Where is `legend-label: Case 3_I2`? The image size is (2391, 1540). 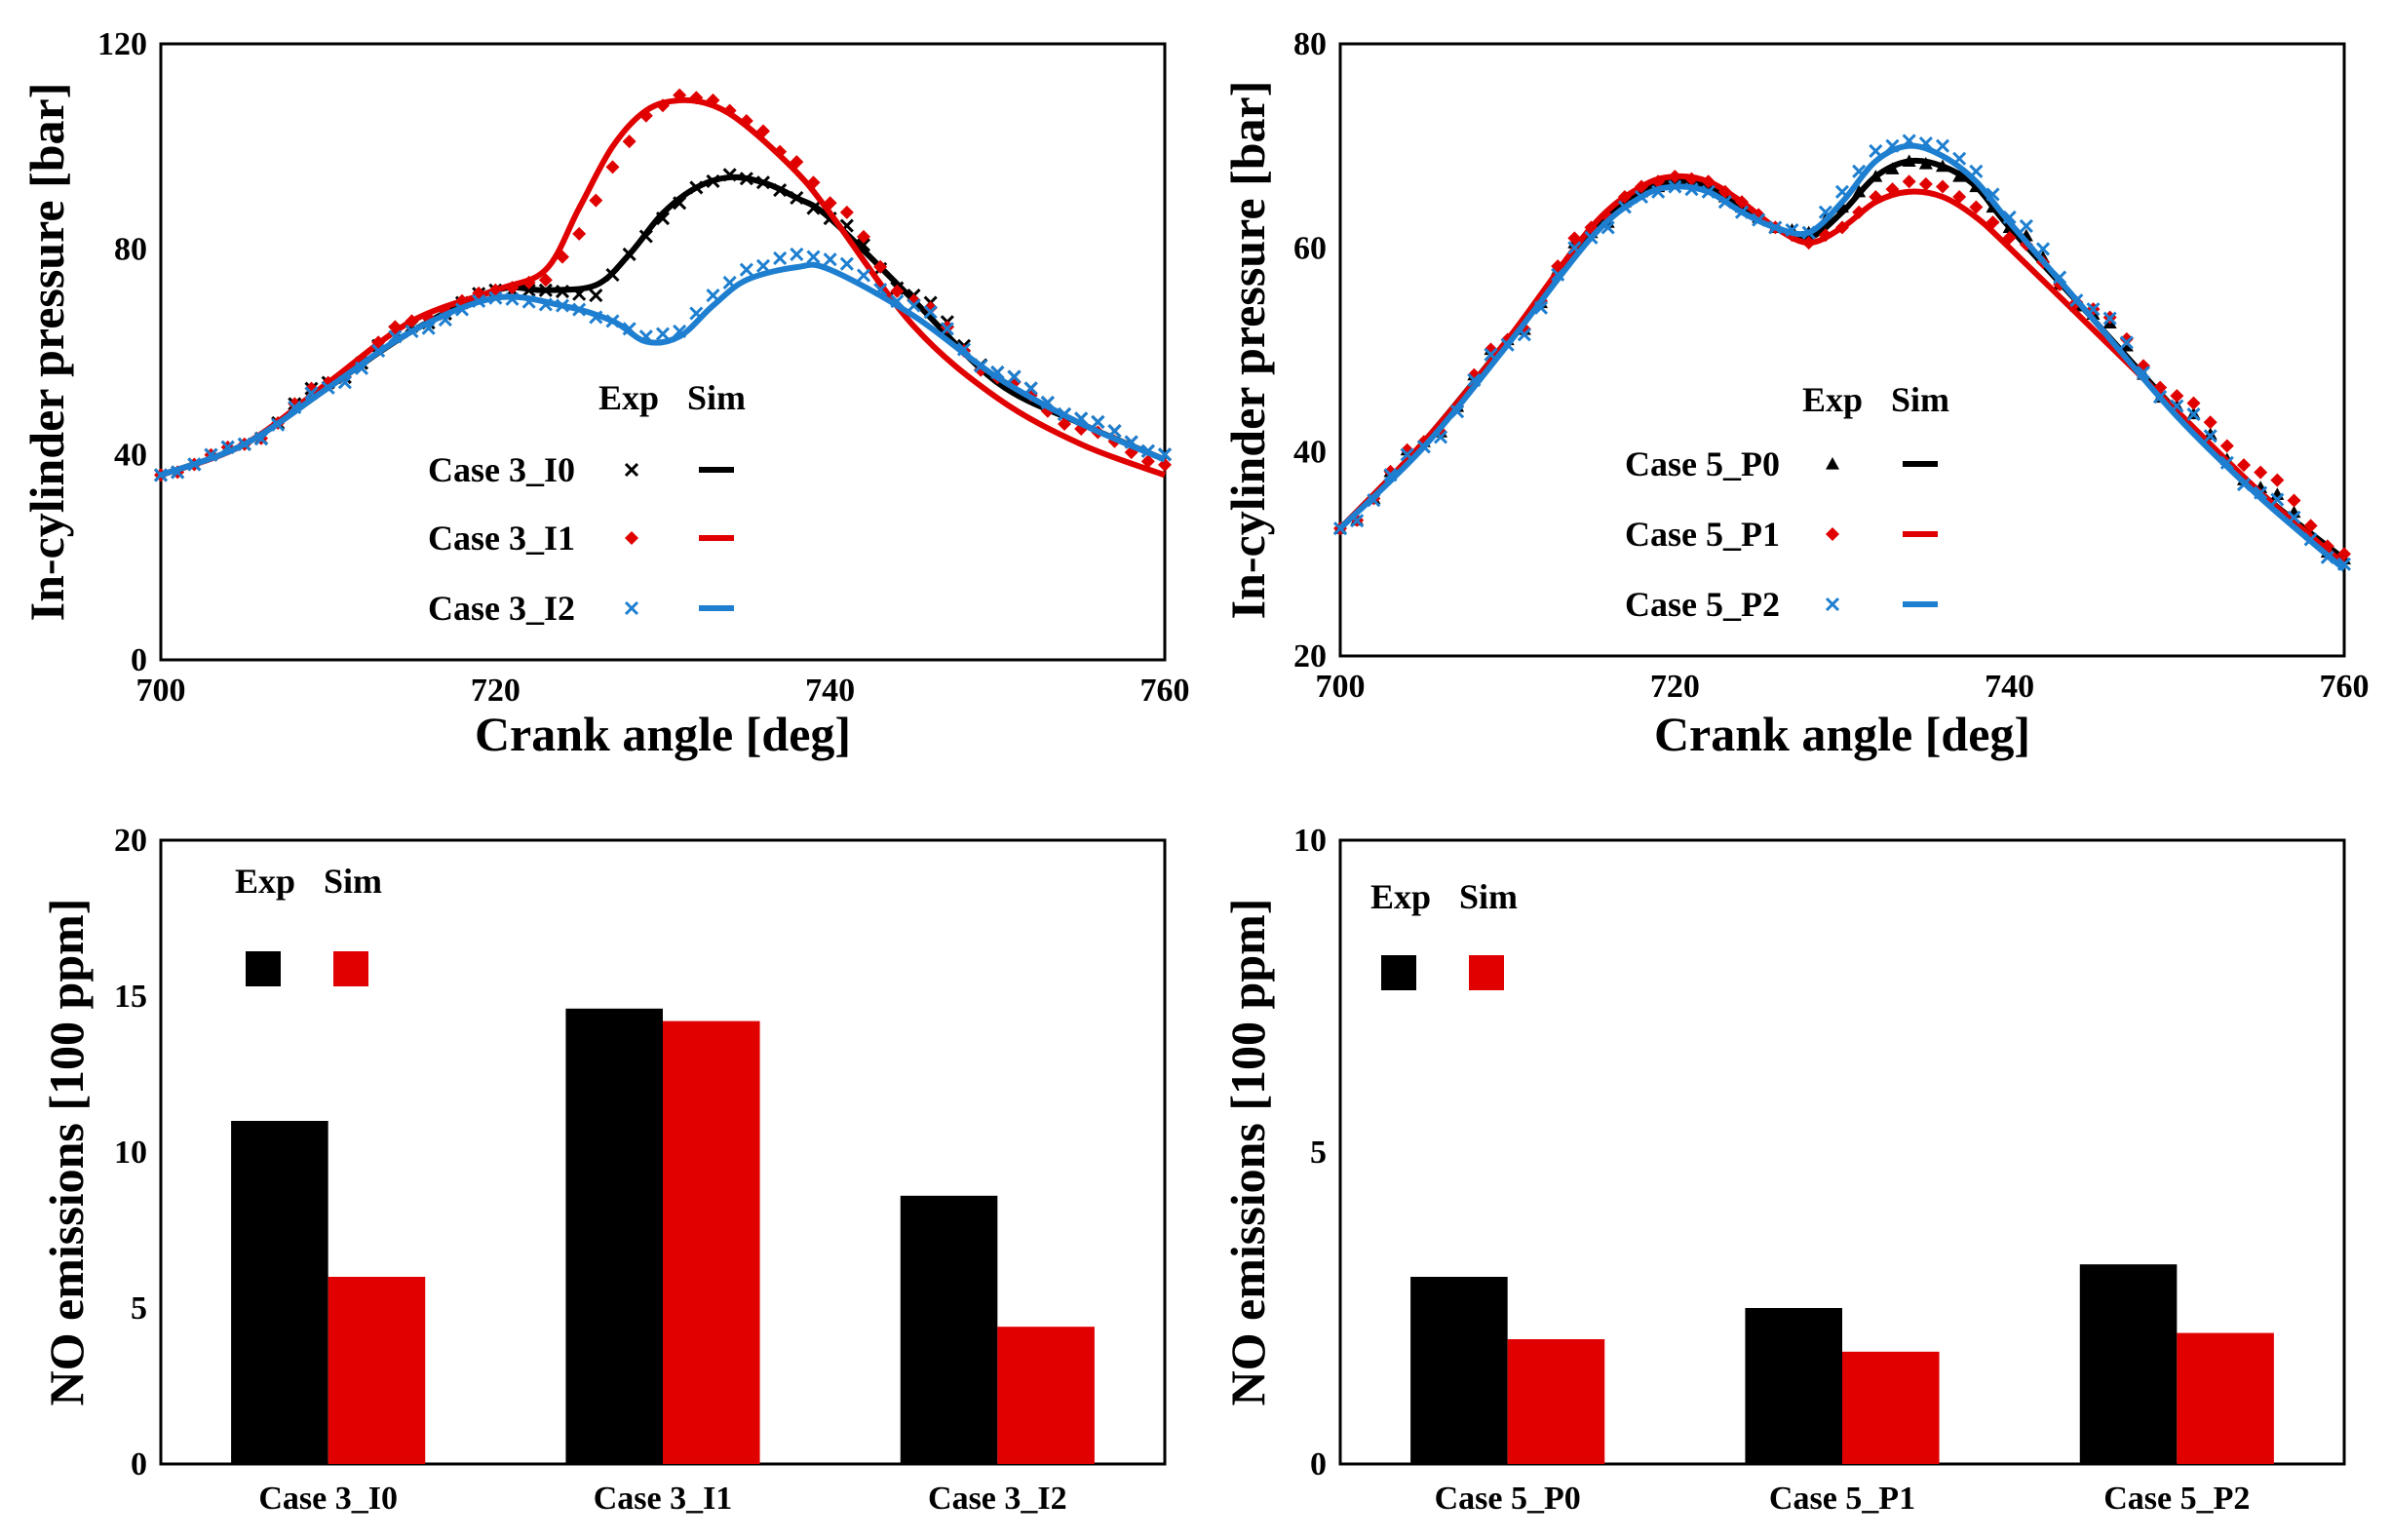 legend-label: Case 3_I2 is located at coordinates (501, 608).